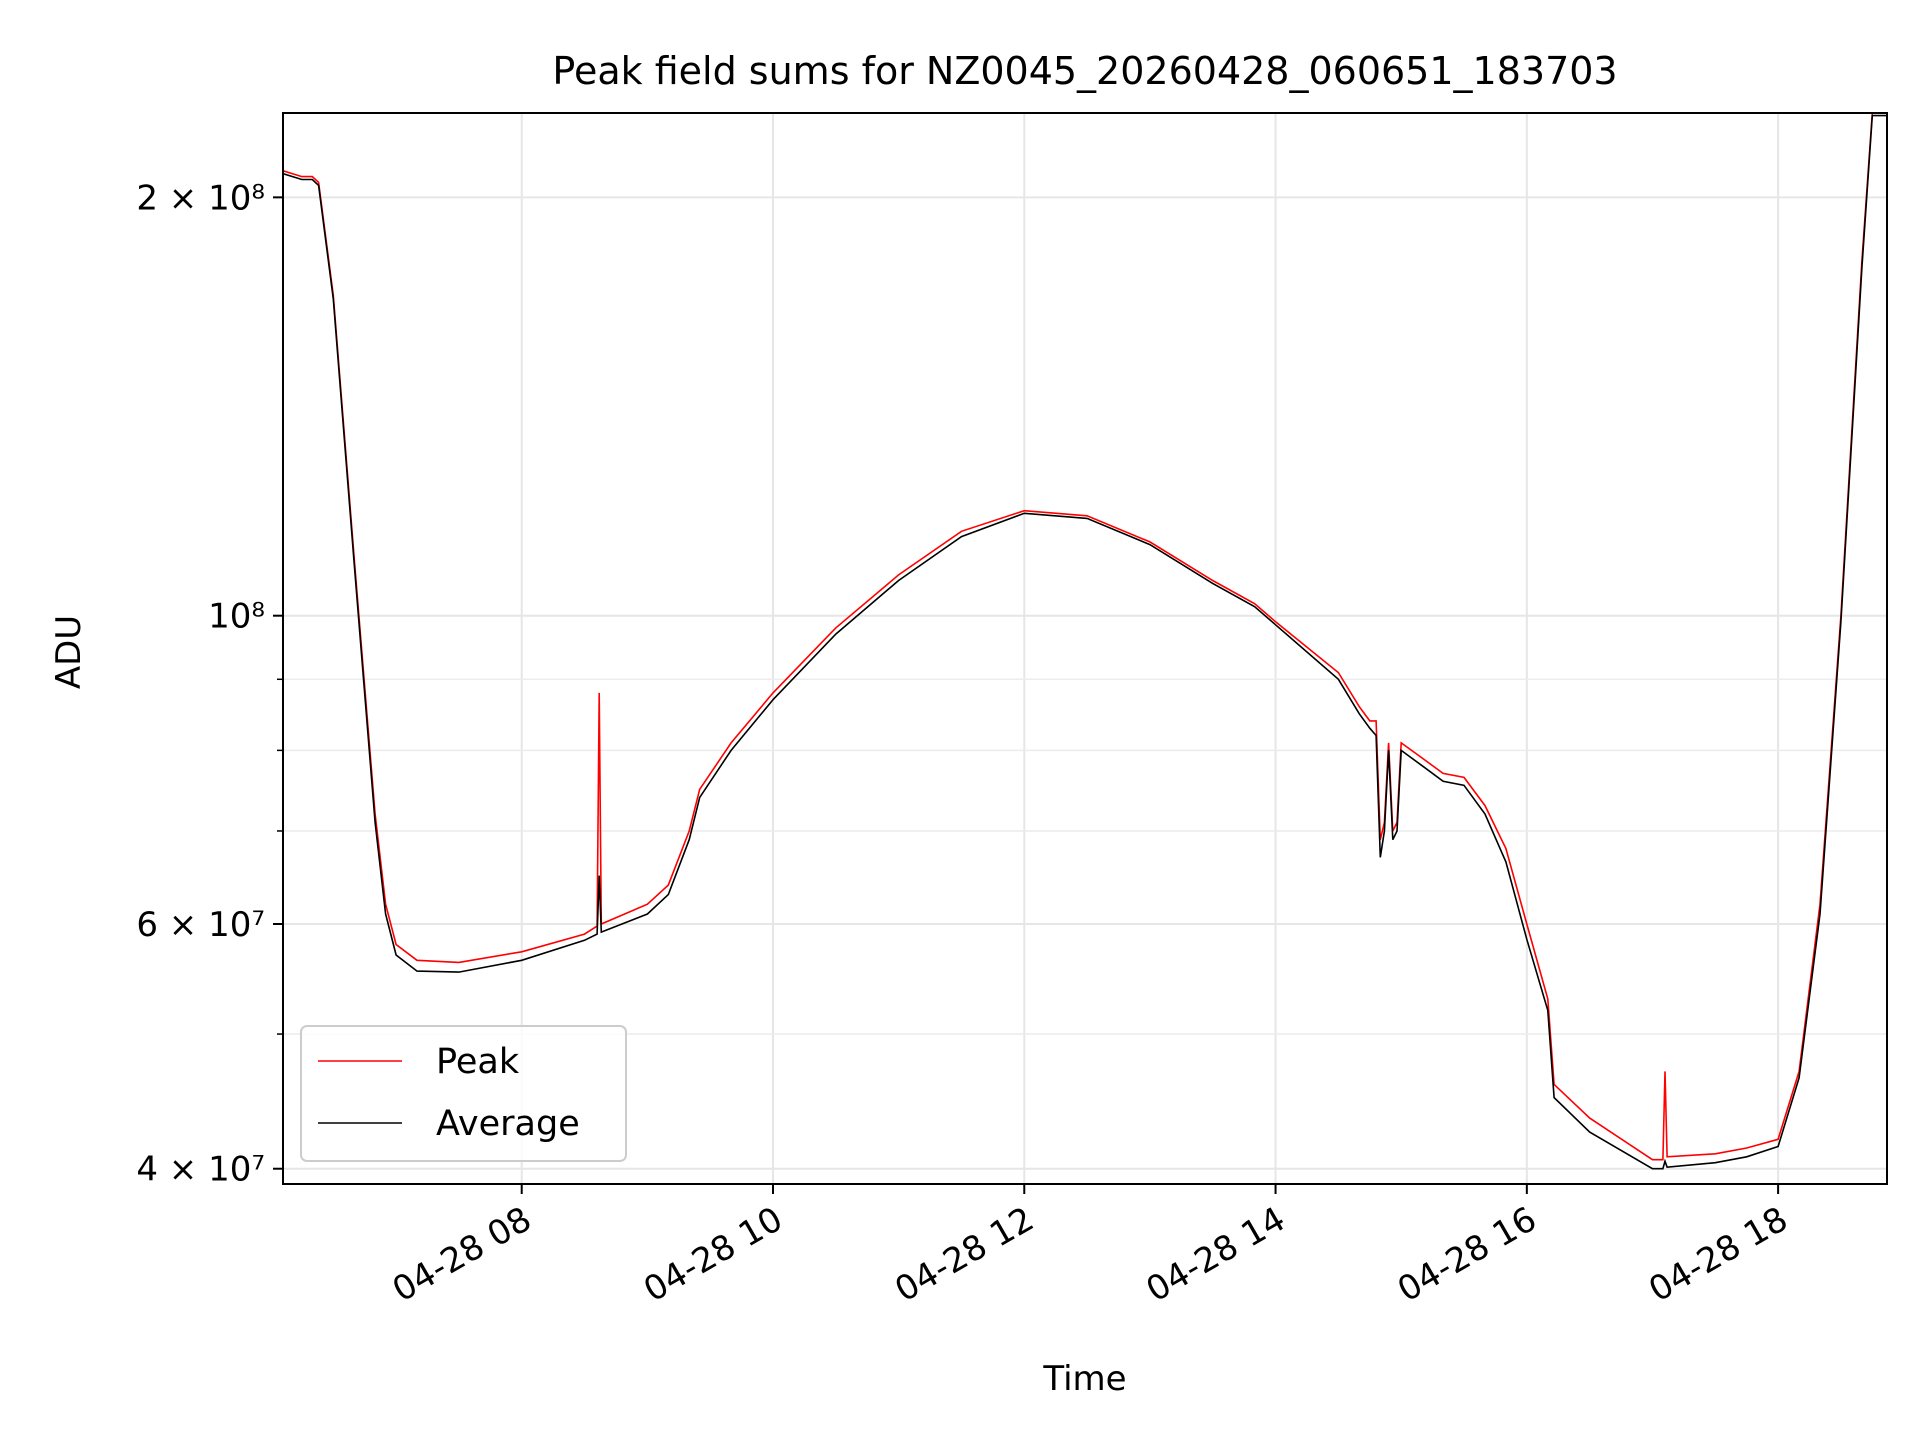 This screenshot has height=1440, width=1920. What do you see at coordinates (478, 1062) in the screenshot?
I see `legend-label-peak: Peak` at bounding box center [478, 1062].